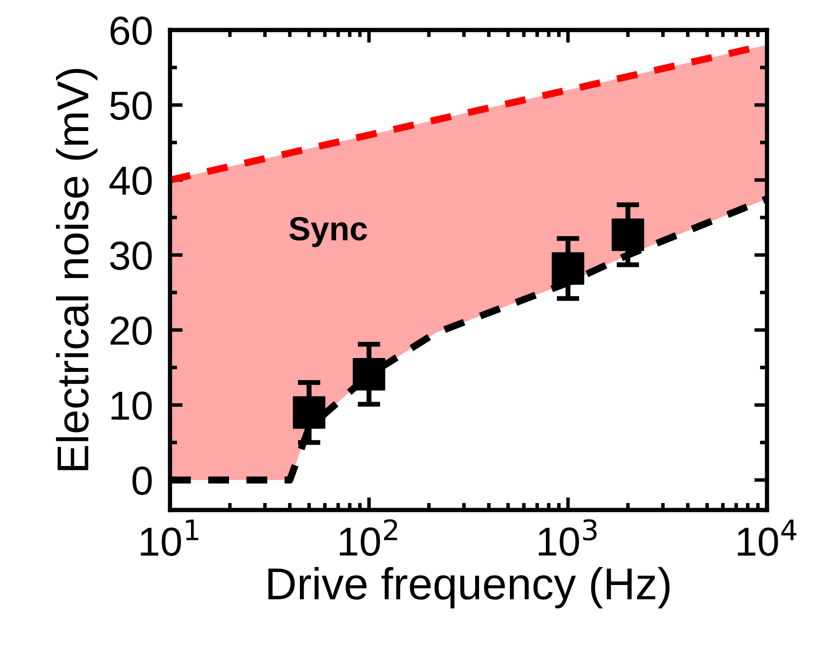  I want to click on x-tick-label: 10$^{3}$, so click(567, 537).